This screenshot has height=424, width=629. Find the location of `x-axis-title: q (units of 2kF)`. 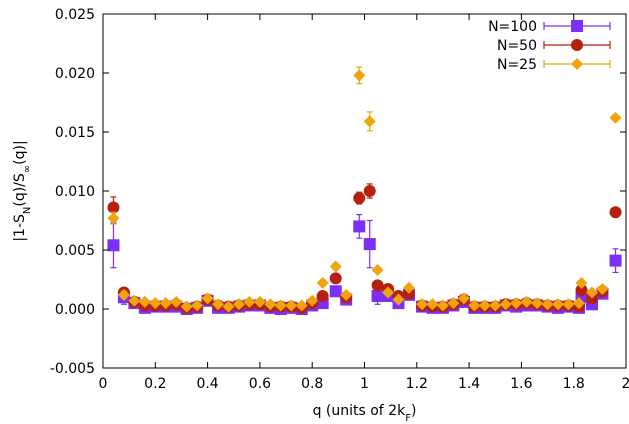

x-axis-title: q (units of 2kF) is located at coordinates (365, 413).